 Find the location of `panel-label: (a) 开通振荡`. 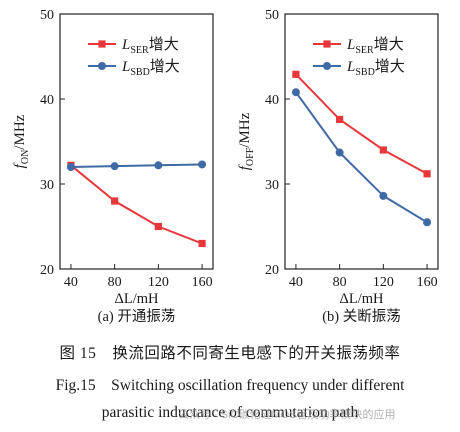

panel-label: (a) 开通振荡 is located at coordinates (137, 316).